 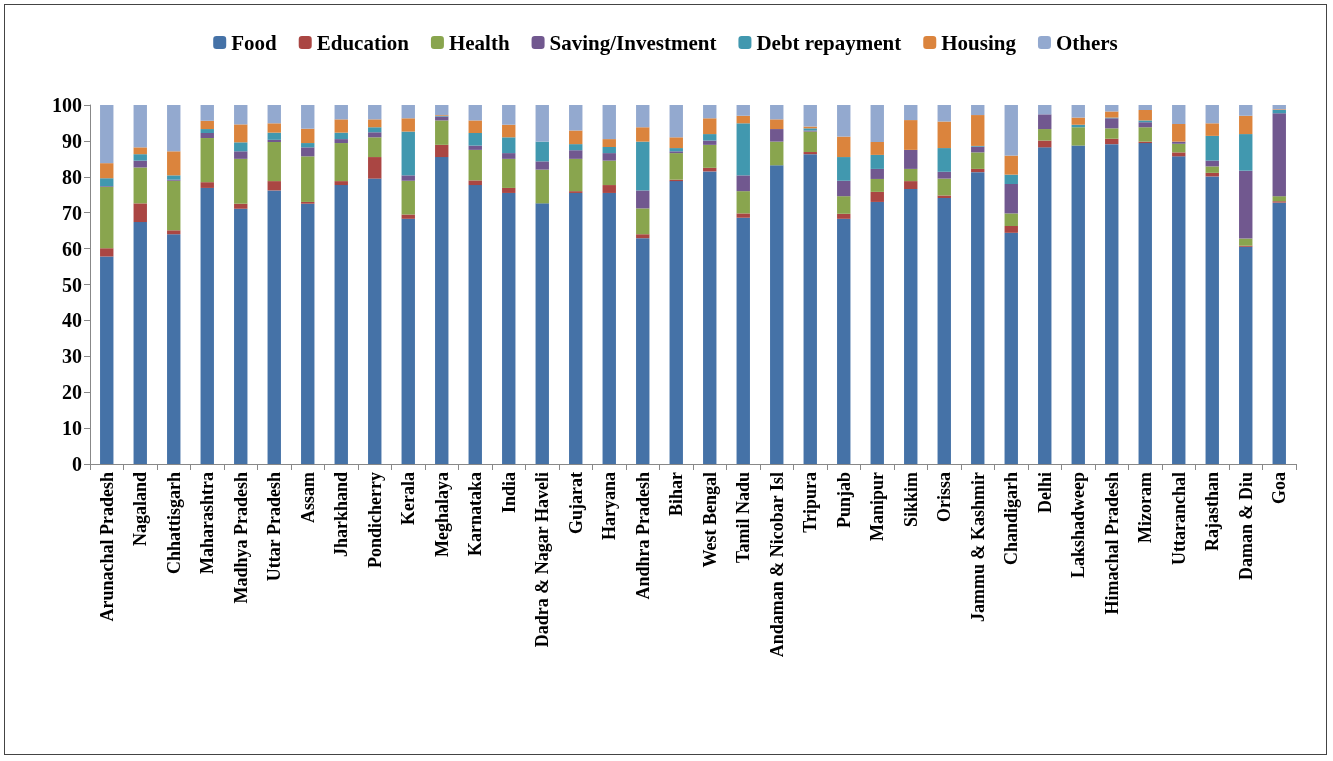 What do you see at coordinates (575, 503) in the screenshot?
I see `x-tick-label: Gujarat` at bounding box center [575, 503].